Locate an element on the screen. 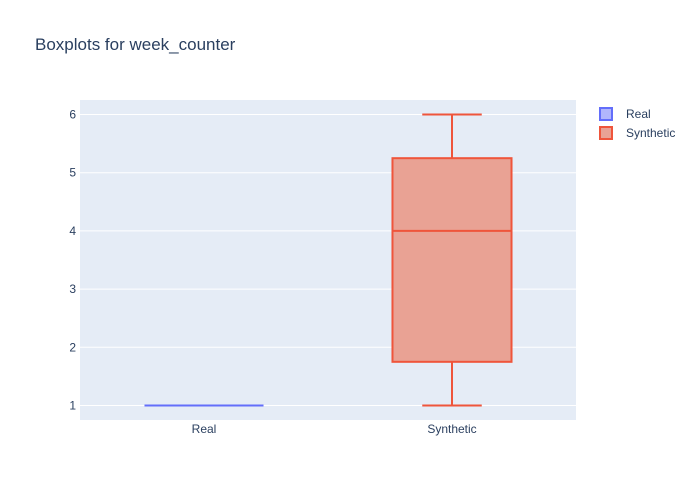  y-tick-label: 2 is located at coordinates (72, 347).